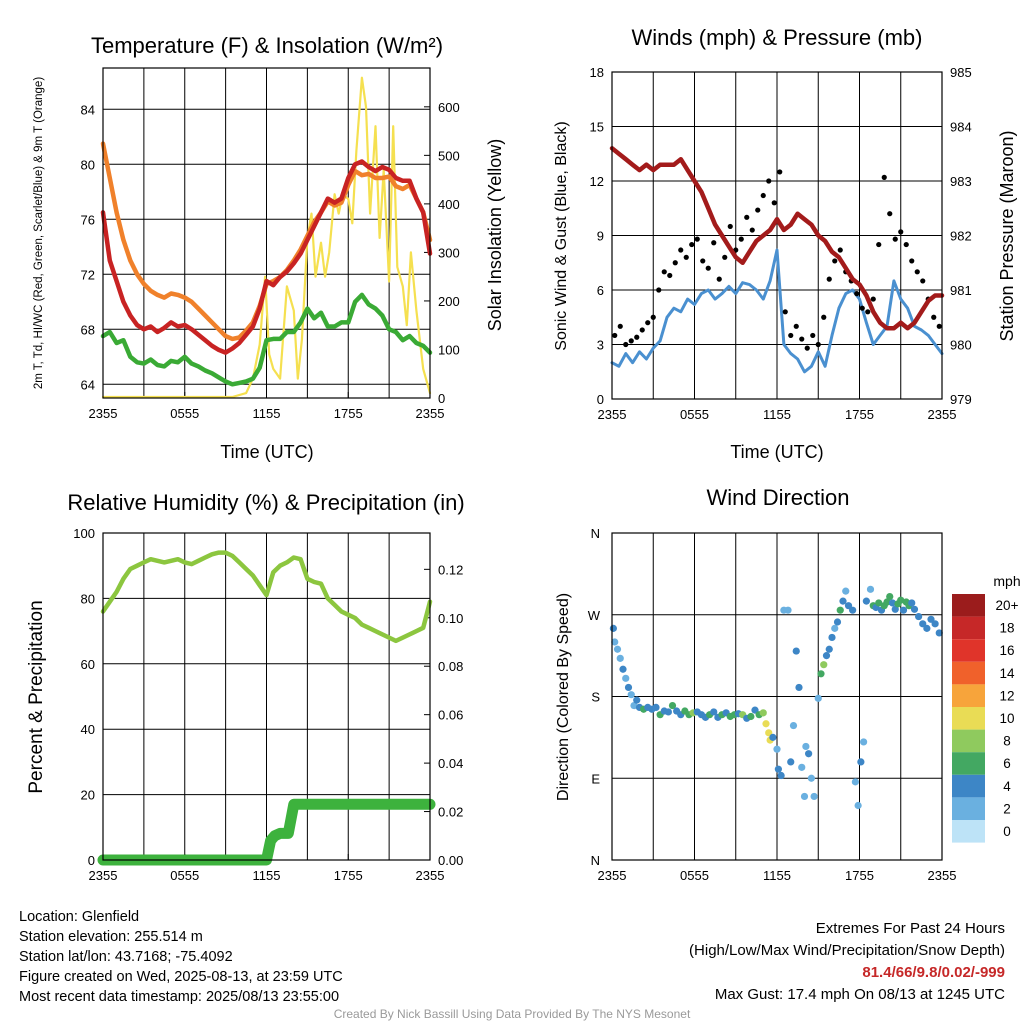  Describe the element at coordinates (266, 597) in the screenshot. I see `relative-humidity-line` at that location.